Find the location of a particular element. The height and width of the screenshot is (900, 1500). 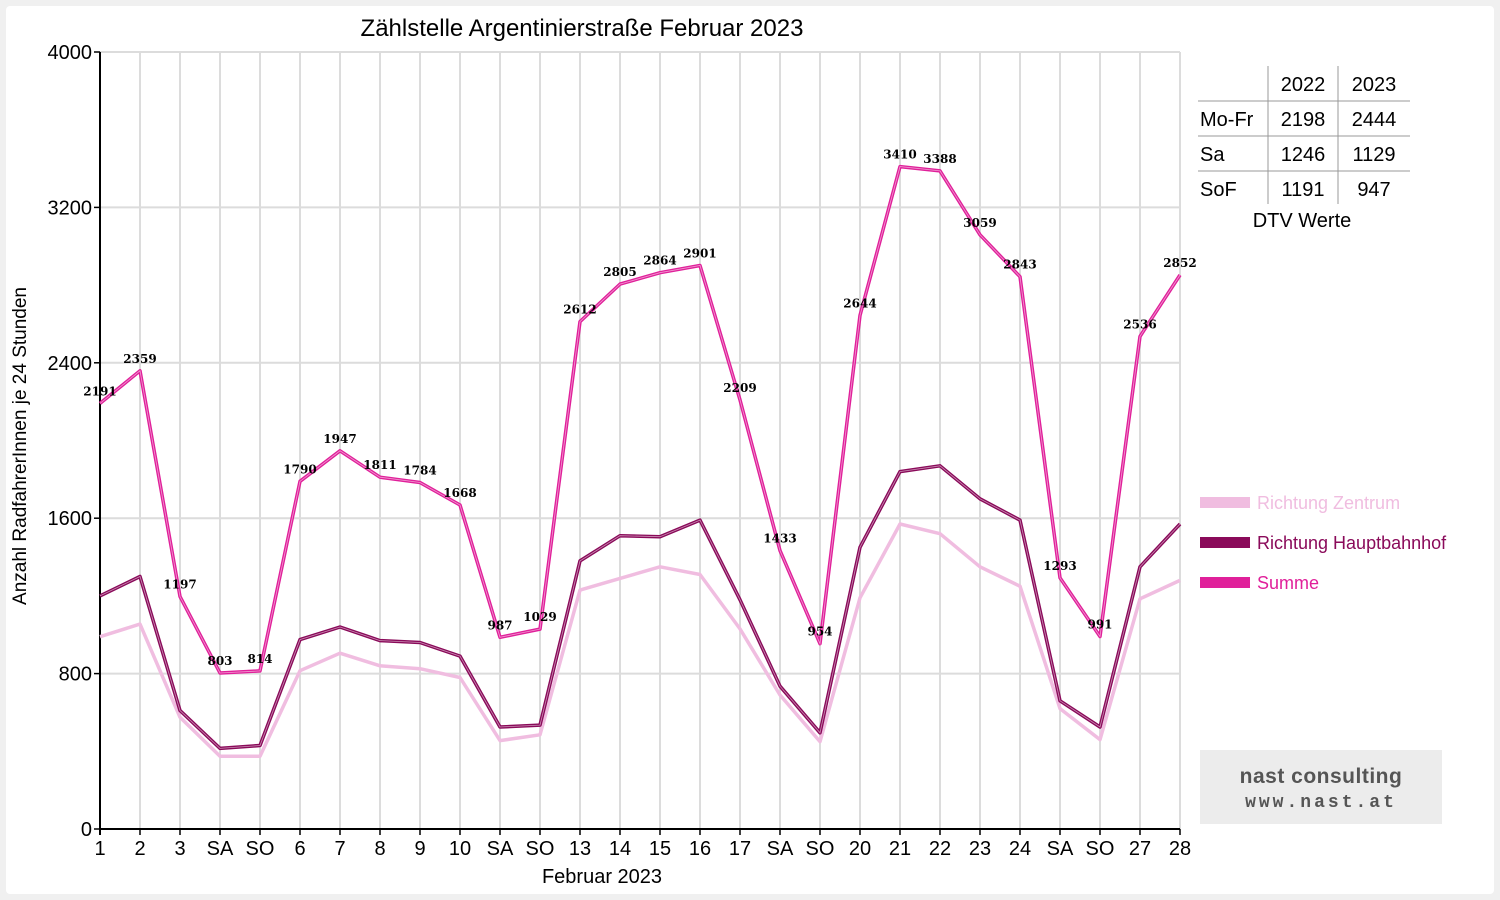

data-label: 991 is located at coordinates (1099, 624).